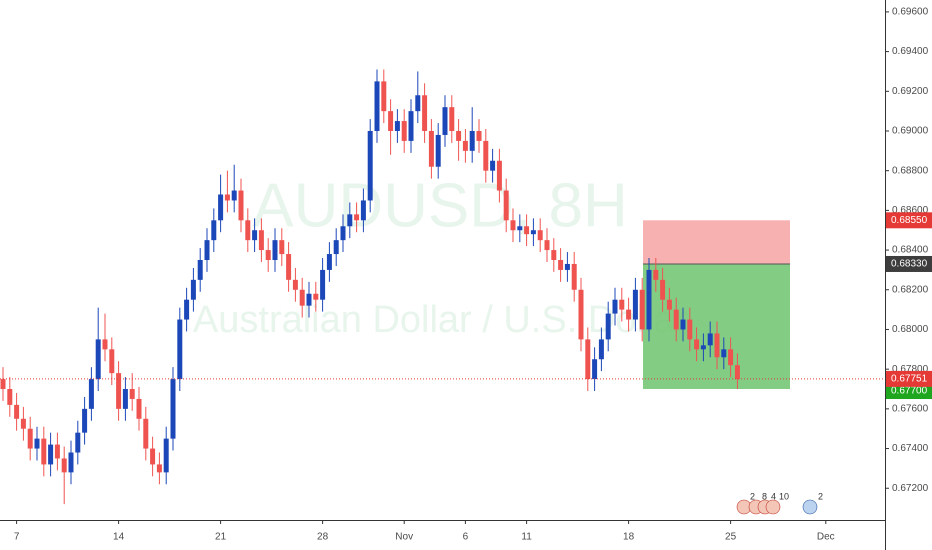 The height and width of the screenshot is (550, 932). I want to click on last-price-tag-label: 0.67751, so click(909, 379).